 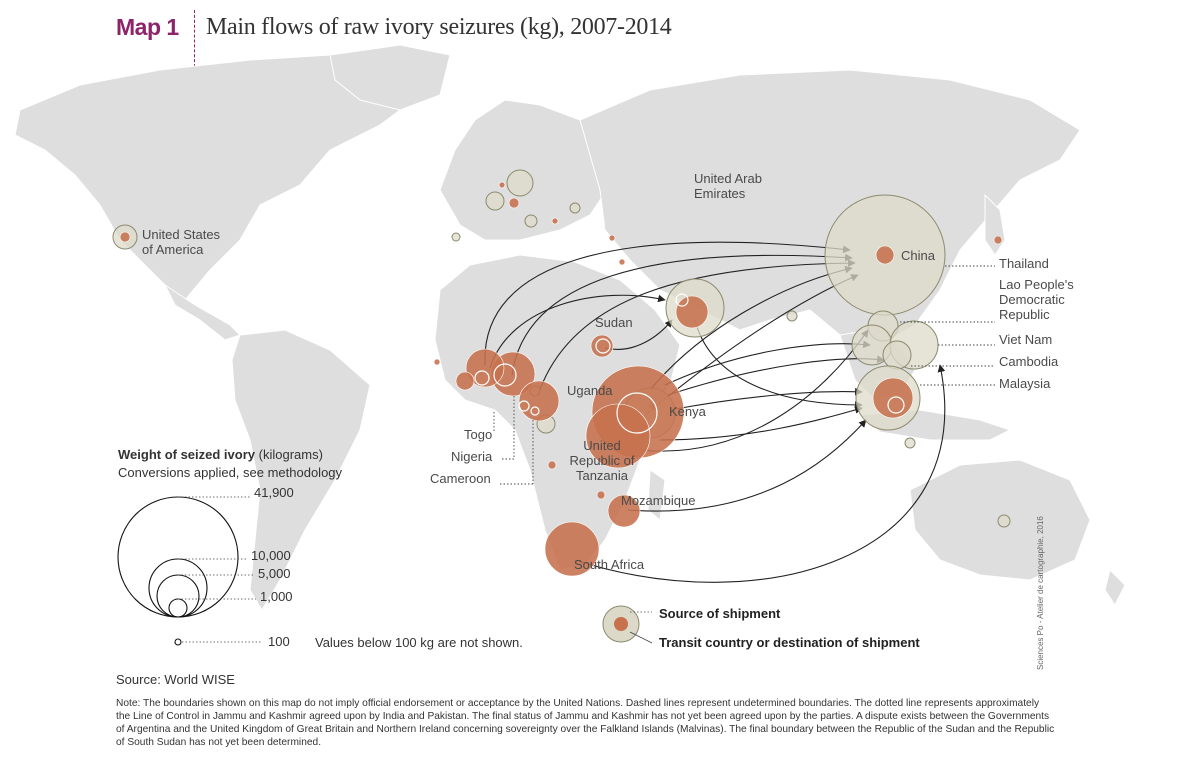 What do you see at coordinates (194, 41) in the screenshot?
I see `title-divider` at bounding box center [194, 41].